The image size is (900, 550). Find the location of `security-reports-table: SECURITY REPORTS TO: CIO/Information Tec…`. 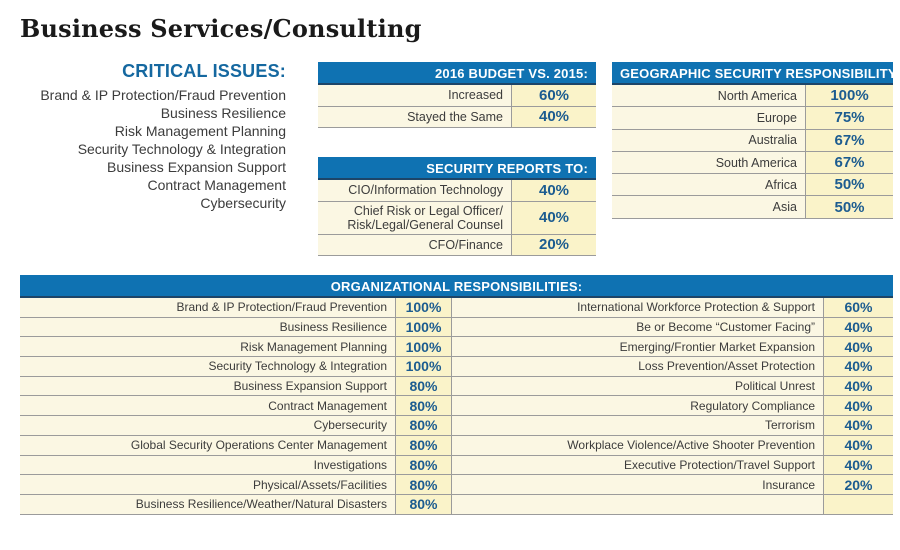

security-reports-table: SECURITY REPORTS TO: CIO/Information Tec… is located at coordinates (457, 206).